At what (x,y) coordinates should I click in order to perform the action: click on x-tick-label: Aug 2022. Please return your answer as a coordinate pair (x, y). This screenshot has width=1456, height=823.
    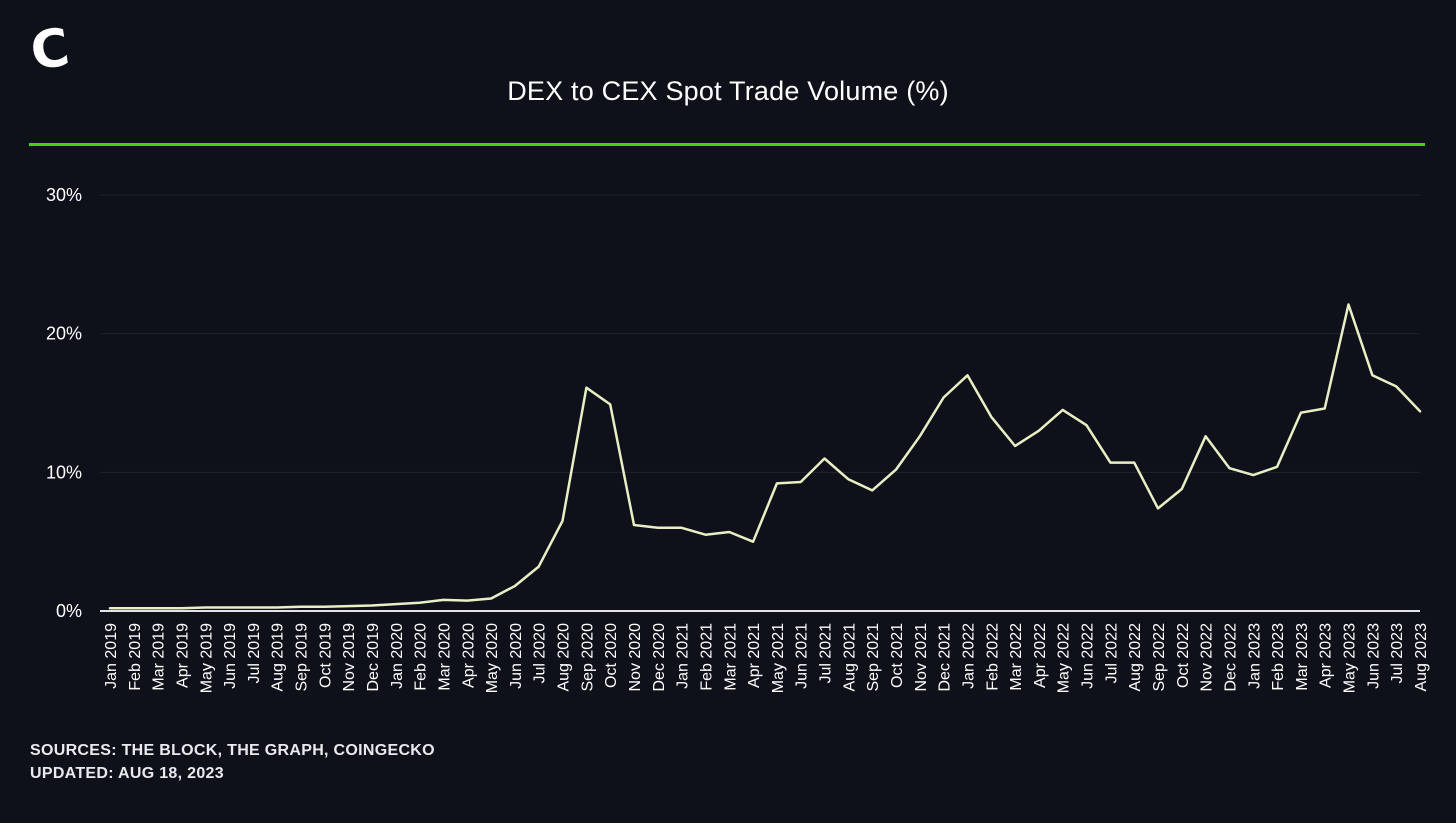
    Looking at the image, I should click on (1135, 657).